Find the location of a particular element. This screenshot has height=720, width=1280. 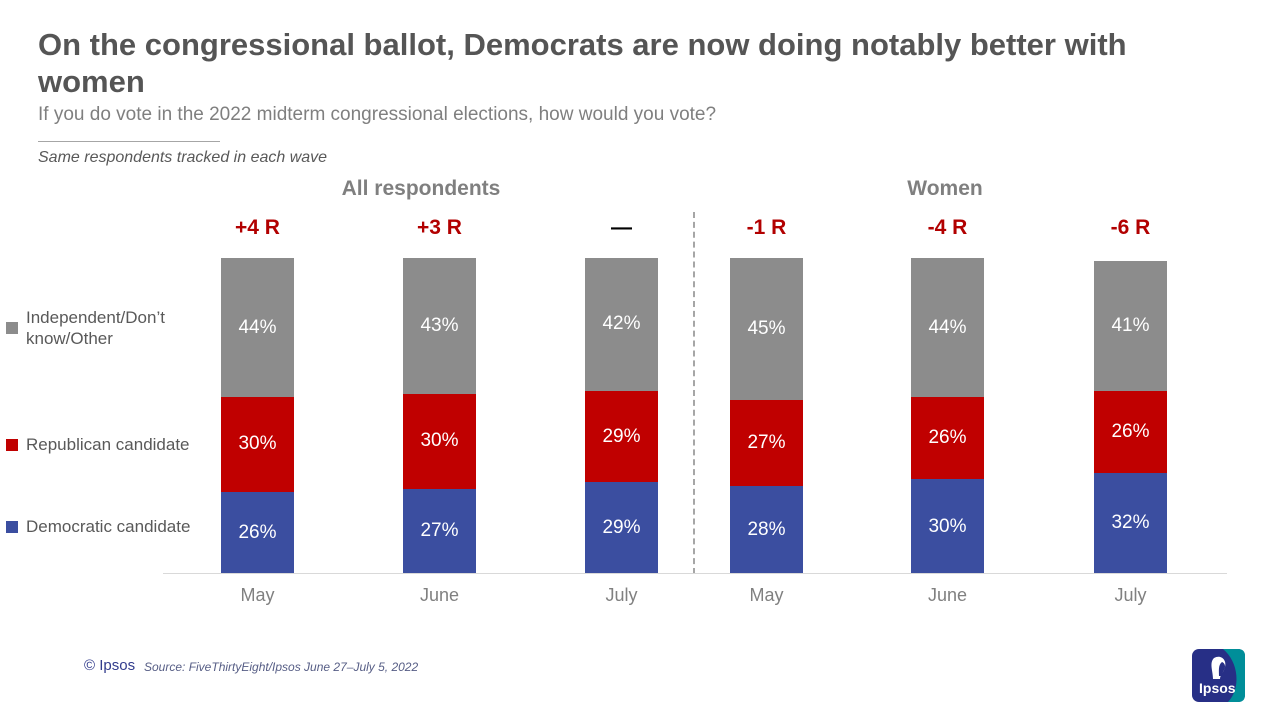

change-label: +3 R is located at coordinates (439, 227).